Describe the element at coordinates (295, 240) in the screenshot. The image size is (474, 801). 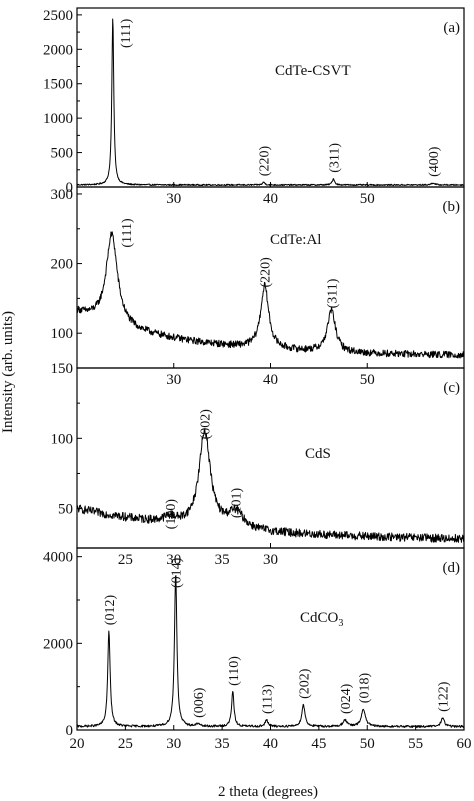
I see `sample-annotation: CdTe:Al` at that location.